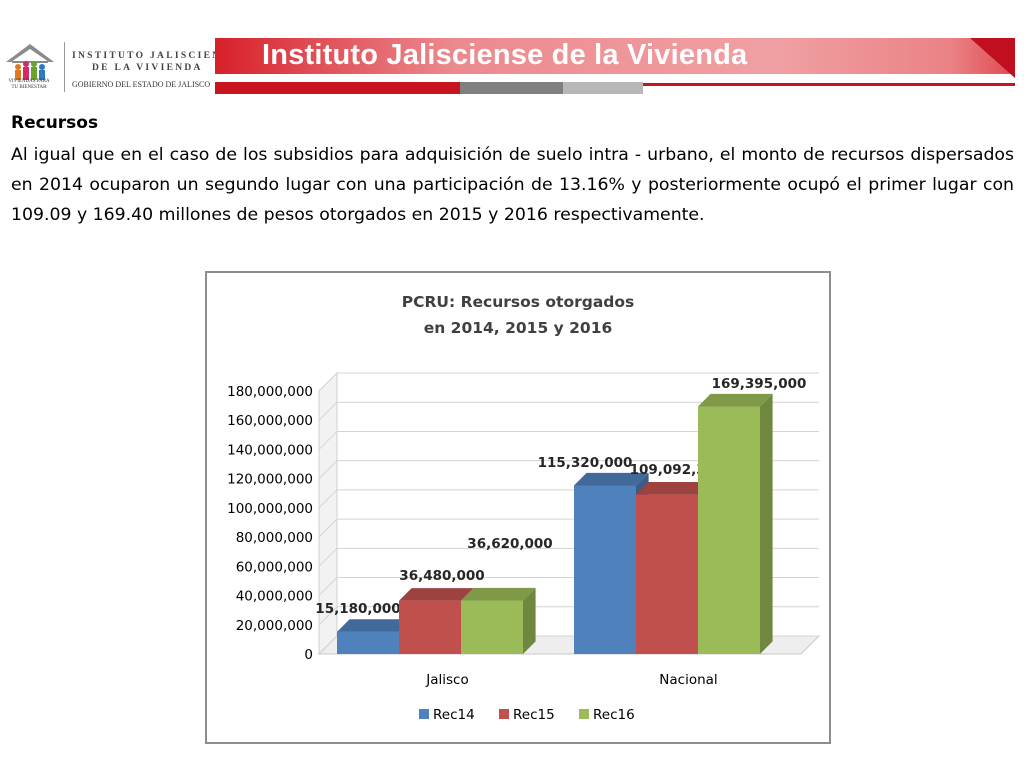 This screenshot has width=1024, height=768. Describe the element at coordinates (147, 68) in the screenshot. I see `logo-institute-line2: DE LA VIVIENDA` at that location.